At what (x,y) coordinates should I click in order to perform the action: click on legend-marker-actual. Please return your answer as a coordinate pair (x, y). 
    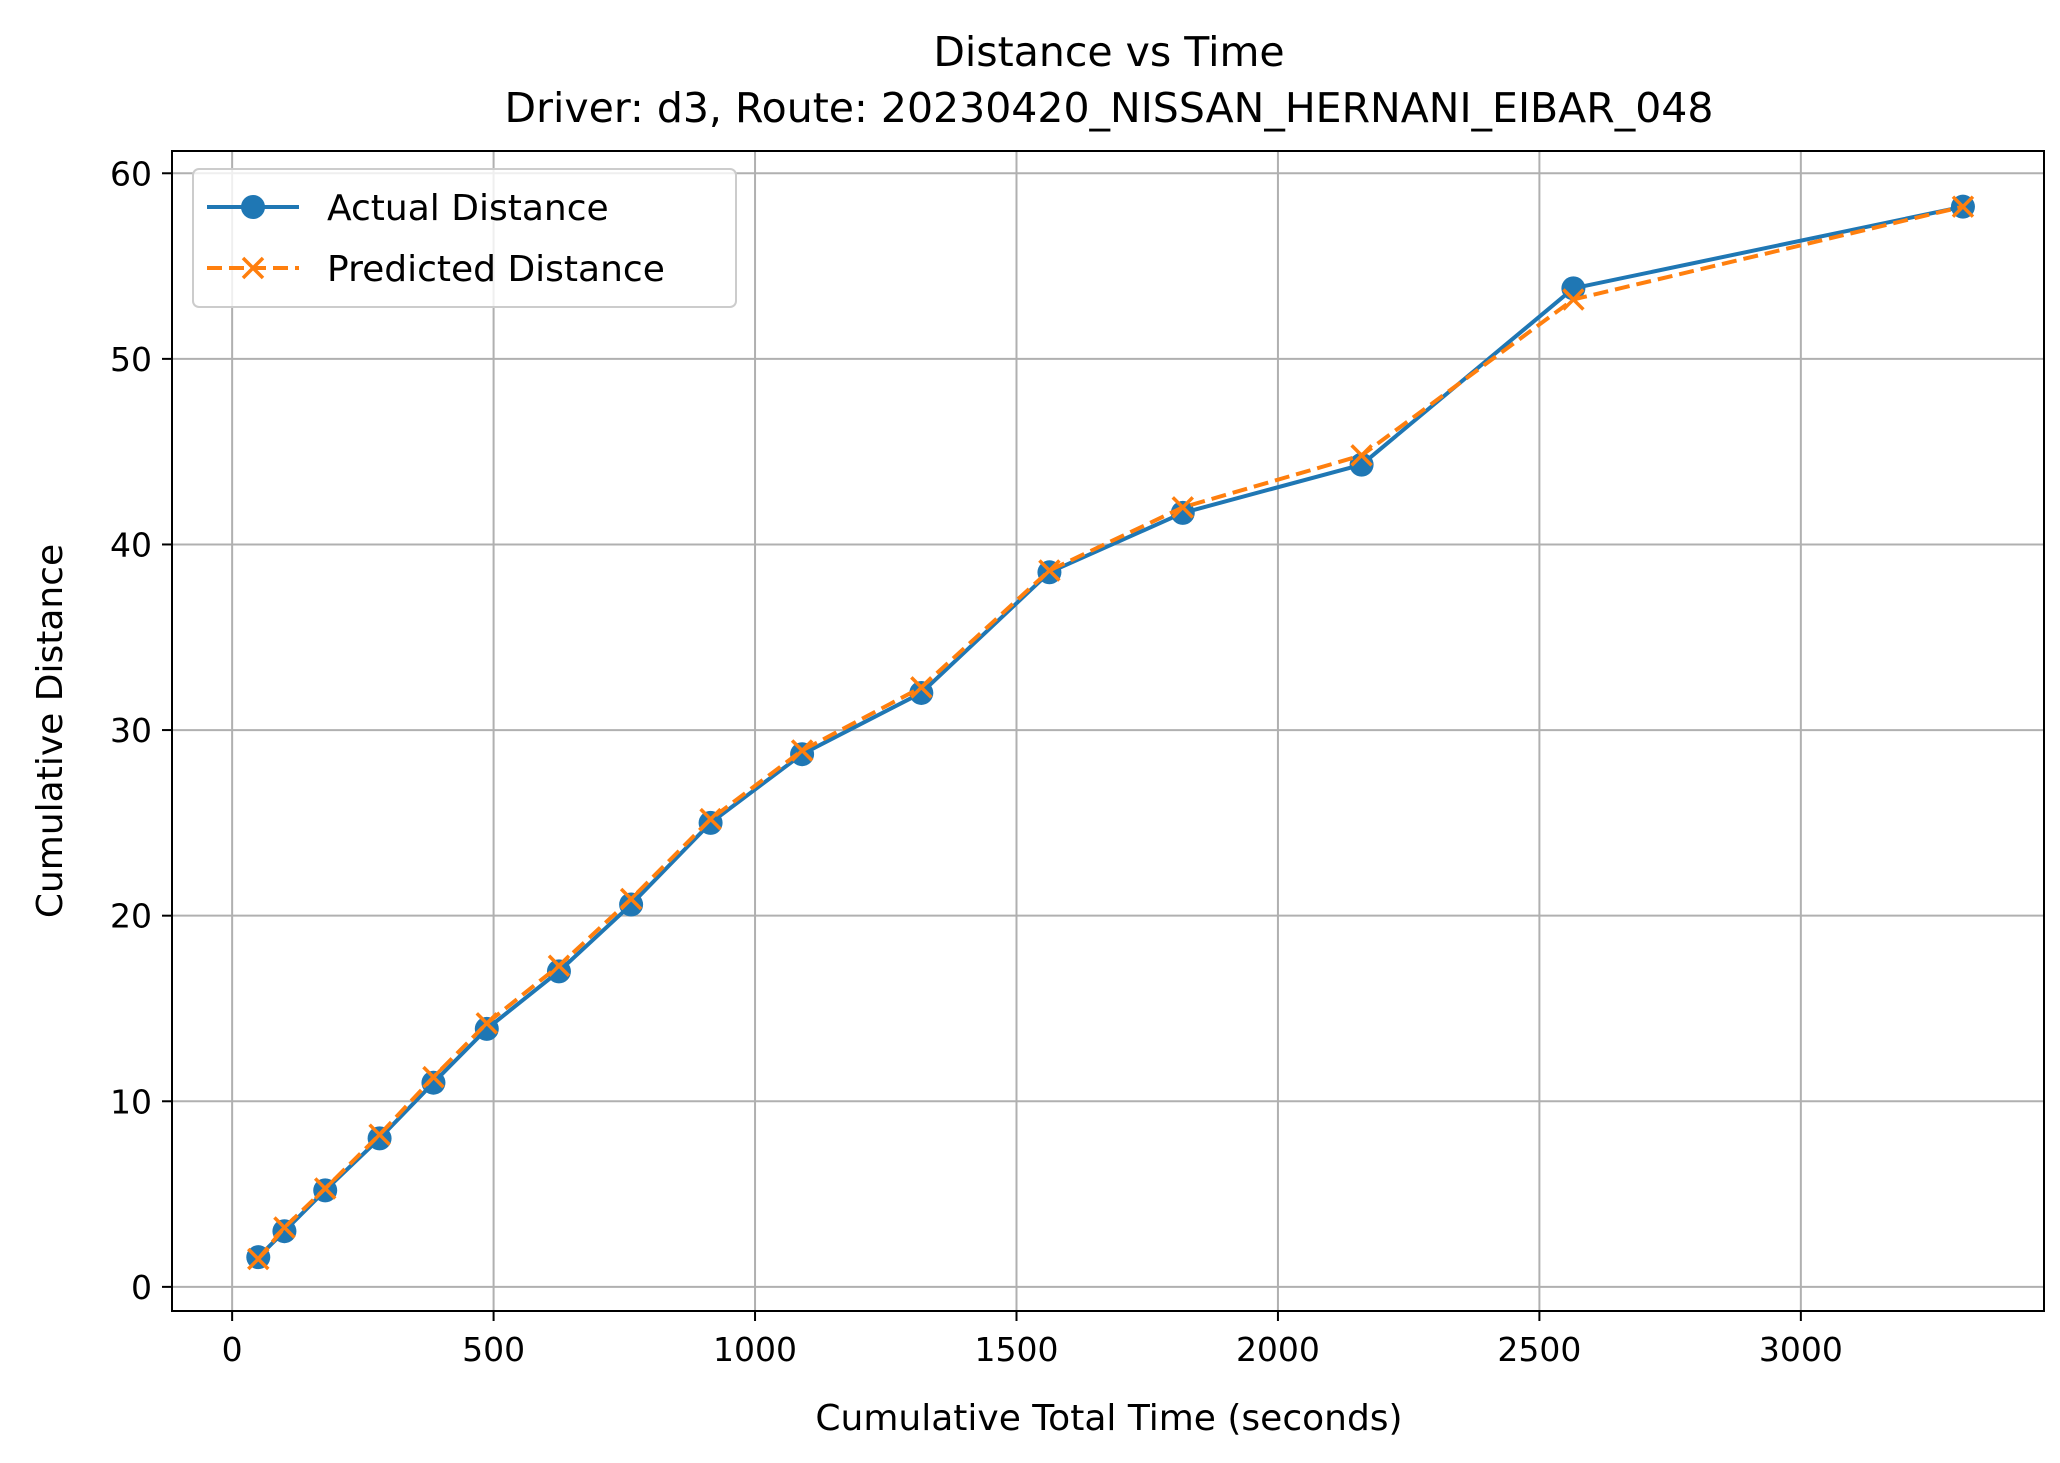
    Looking at the image, I should click on (253, 207).